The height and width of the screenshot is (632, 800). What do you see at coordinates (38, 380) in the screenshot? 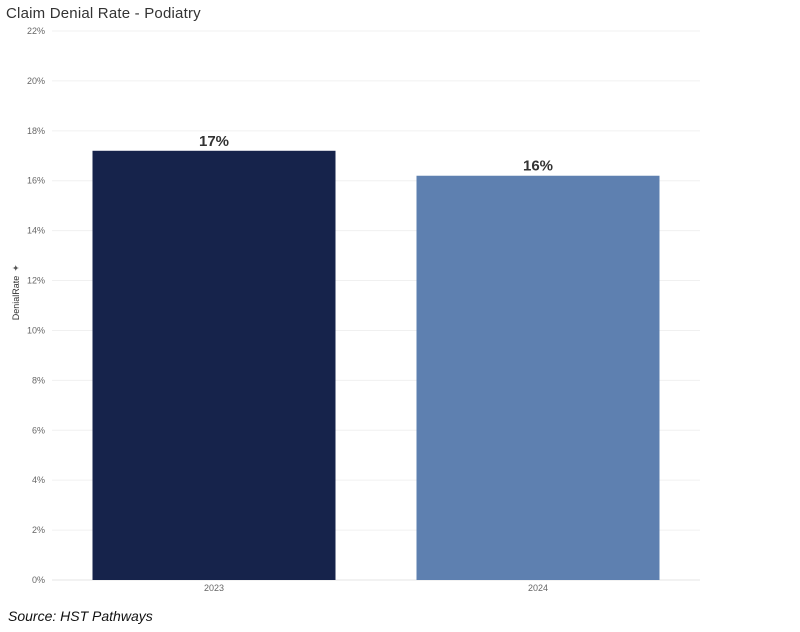
I see `y-tick-label: 8%` at bounding box center [38, 380].